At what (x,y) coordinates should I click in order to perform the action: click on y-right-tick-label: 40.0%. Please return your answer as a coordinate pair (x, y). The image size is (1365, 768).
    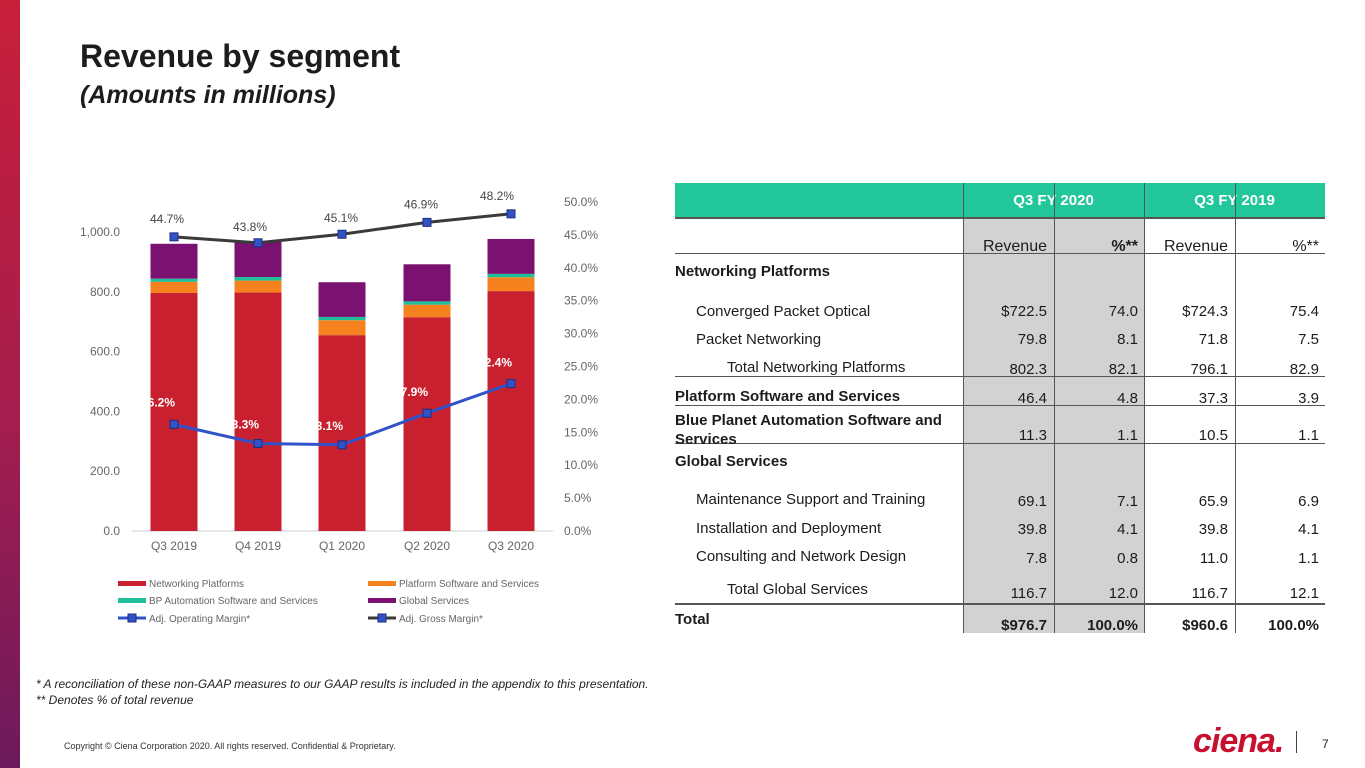
    Looking at the image, I should click on (581, 268).